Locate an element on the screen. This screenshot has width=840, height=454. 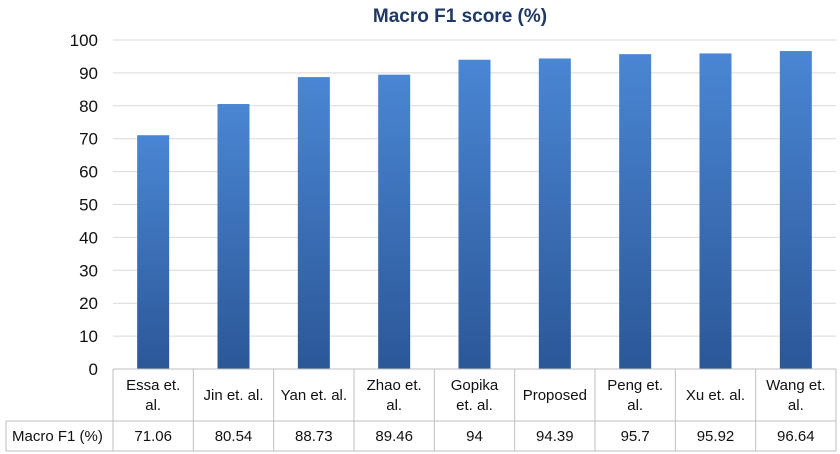
y-tick-label: 0 is located at coordinates (93, 369).